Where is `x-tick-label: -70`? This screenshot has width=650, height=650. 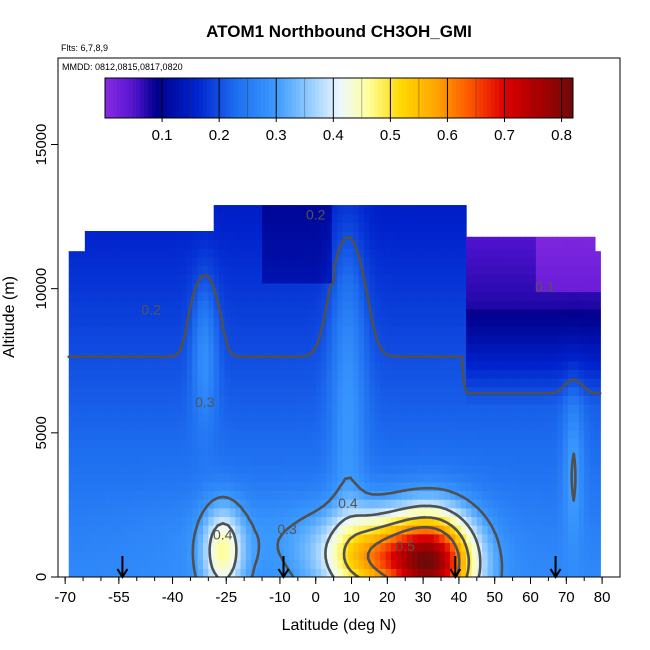 x-tick-label: -70 is located at coordinates (65, 597).